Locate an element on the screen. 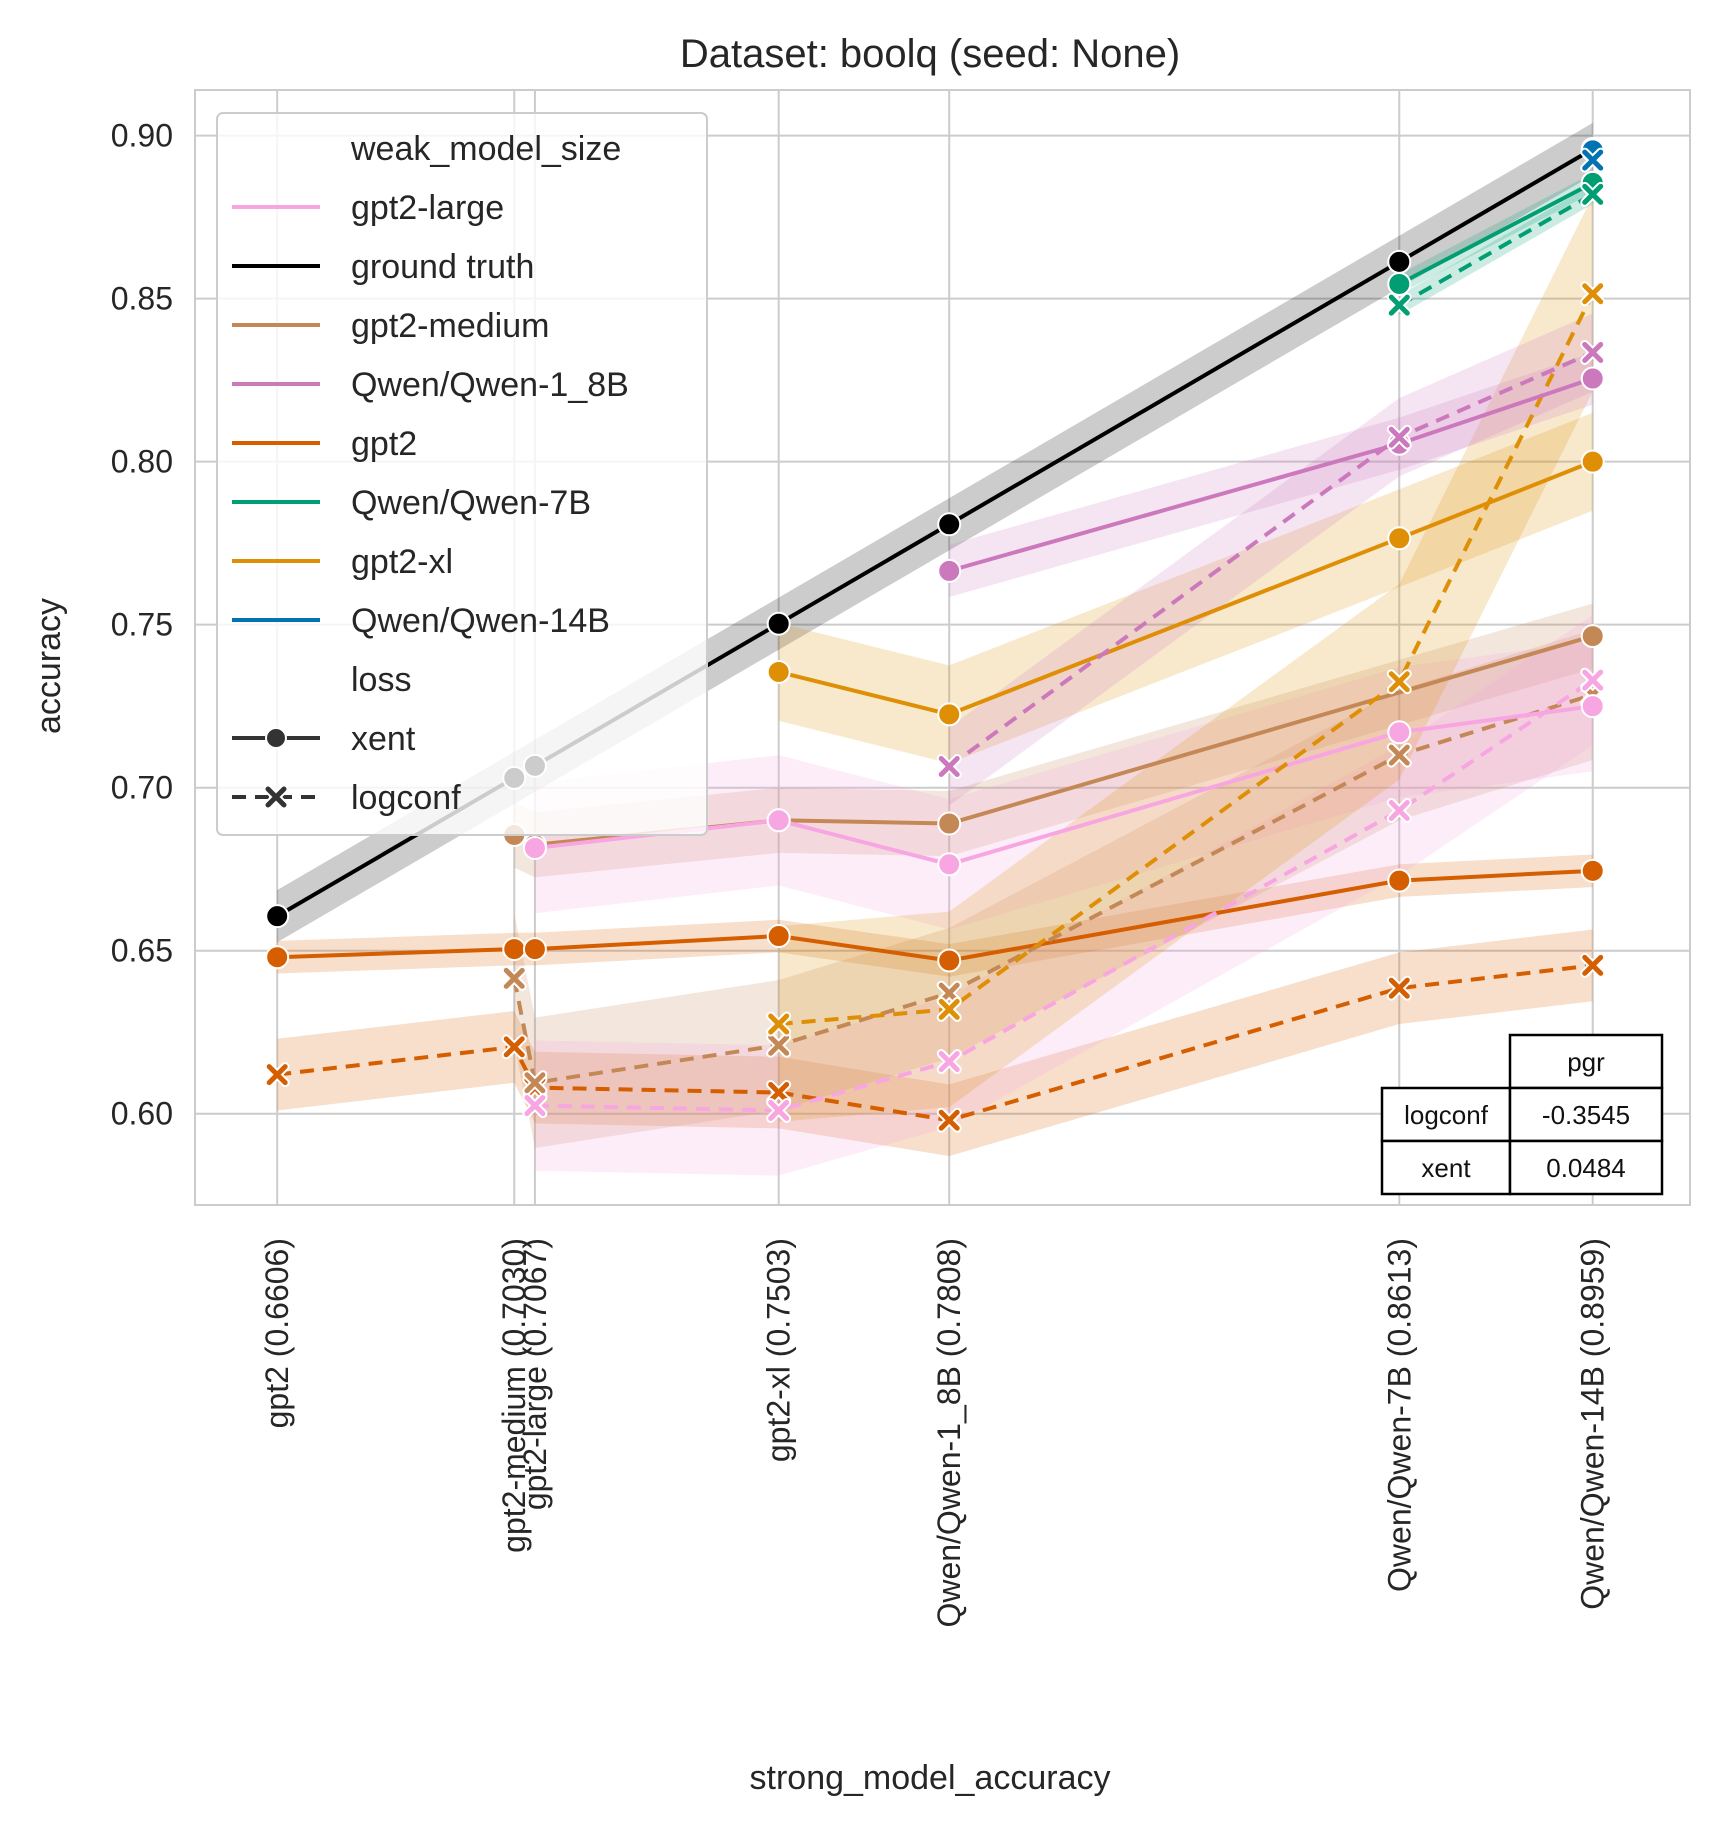 The image size is (1712, 1821). band-qwen-qwen-7b-logconf is located at coordinates (1496, 249).